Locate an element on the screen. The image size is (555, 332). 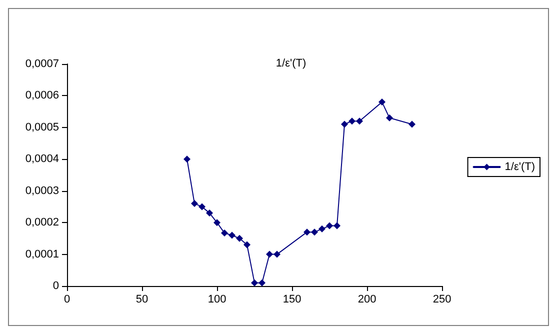
y-tick-label: 0 is located at coordinates (55, 286).